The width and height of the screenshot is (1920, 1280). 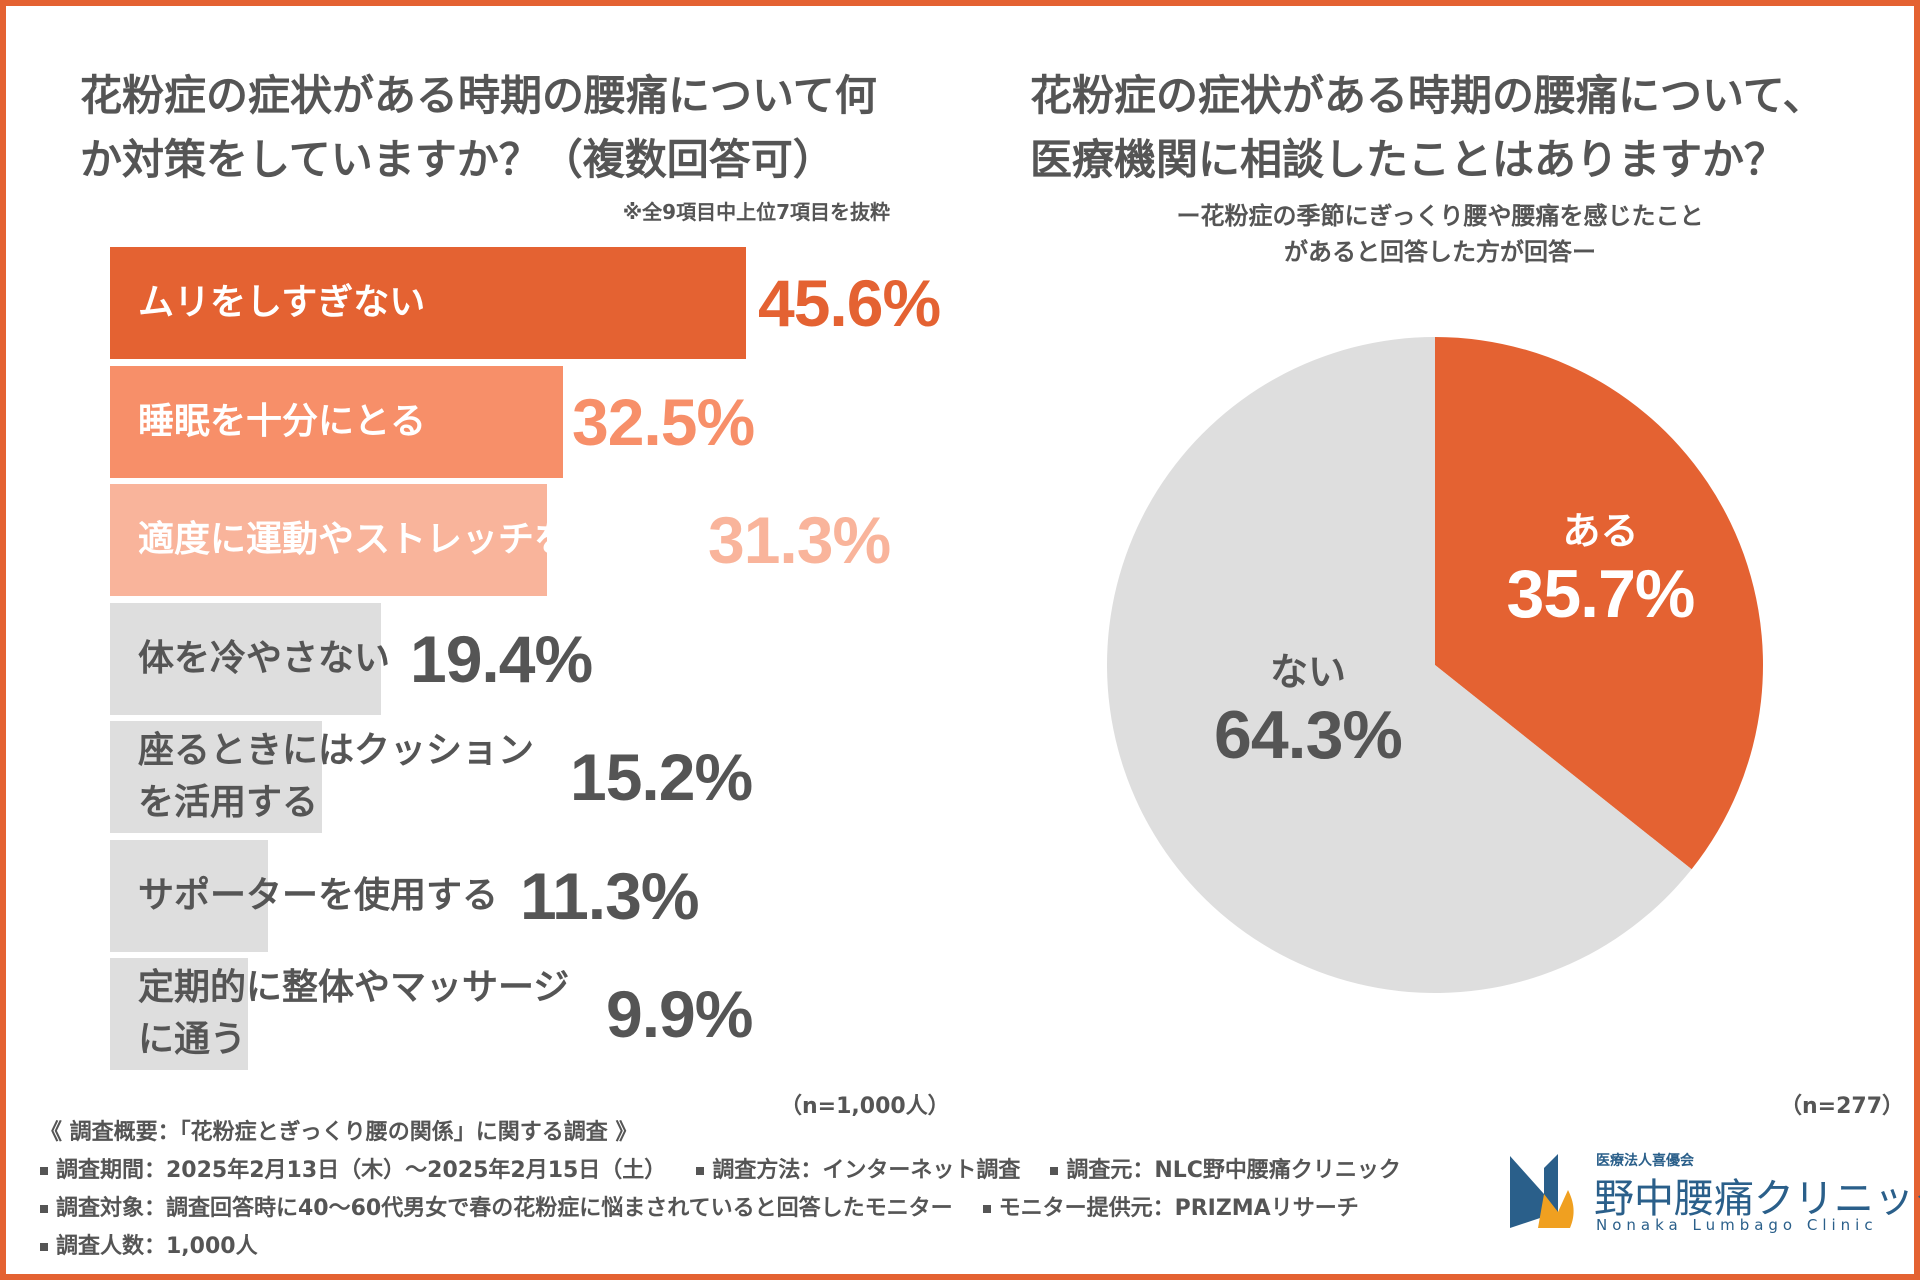 What do you see at coordinates (1408, 159) in the screenshot?
I see `pie-title-line-2: 医療機関に相談したことはありますか？` at bounding box center [1408, 159].